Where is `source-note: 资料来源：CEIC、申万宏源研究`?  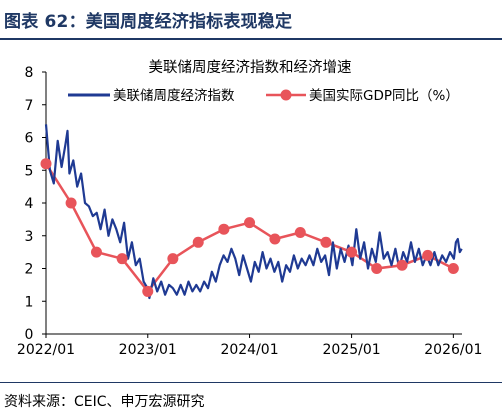 source-note: 资料来源：CEIC、申万宏源研究 is located at coordinates (104, 402).